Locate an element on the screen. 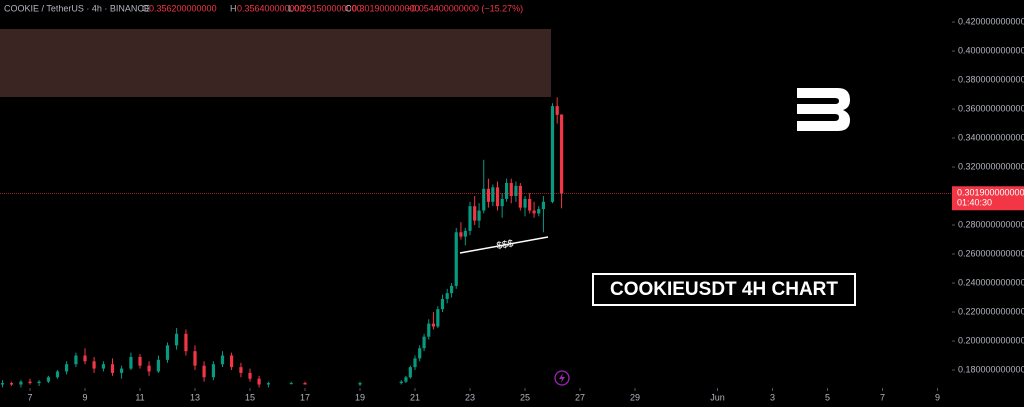  y-tick-label: 0.420000000000 is located at coordinates (991, 21).